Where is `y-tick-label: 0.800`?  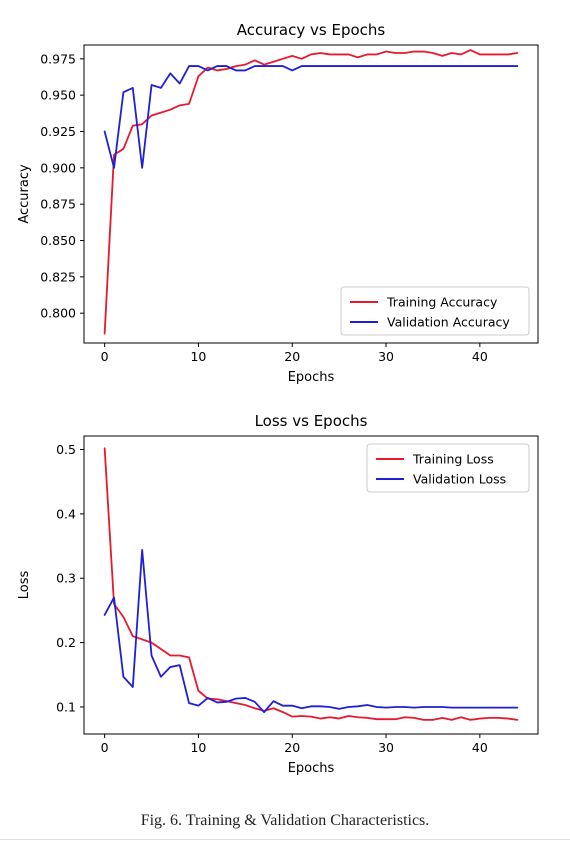 y-tick-label: 0.800 is located at coordinates (58, 313).